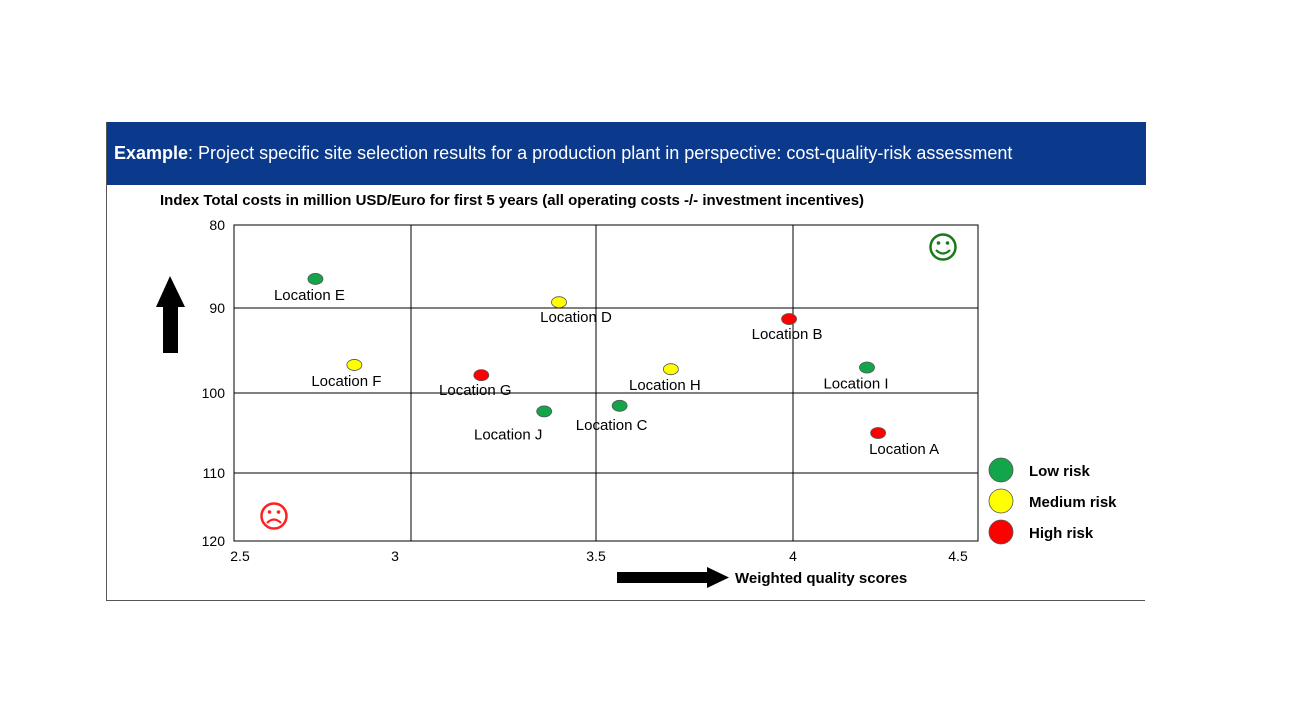 This screenshot has width=1292, height=720. What do you see at coordinates (1061, 533) in the screenshot?
I see `legend-label: High risk` at bounding box center [1061, 533].